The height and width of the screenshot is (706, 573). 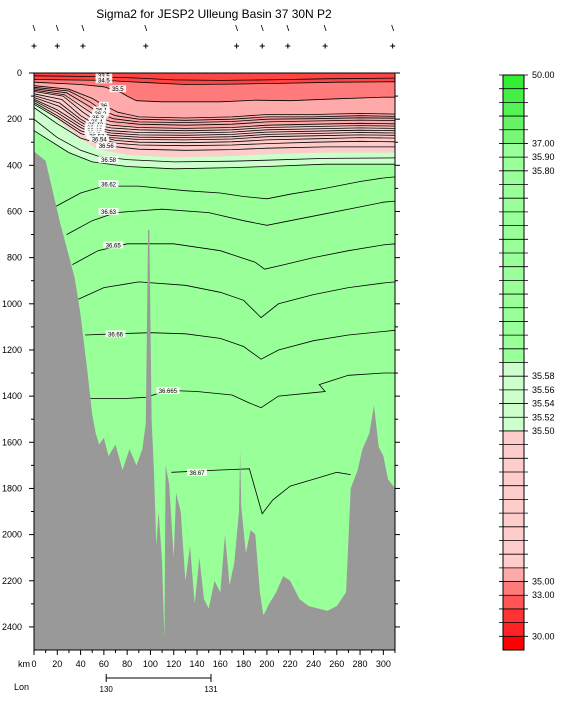 What do you see at coordinates (543, 404) in the screenshot?
I see `colorbar-label-6: 35.54` at bounding box center [543, 404].